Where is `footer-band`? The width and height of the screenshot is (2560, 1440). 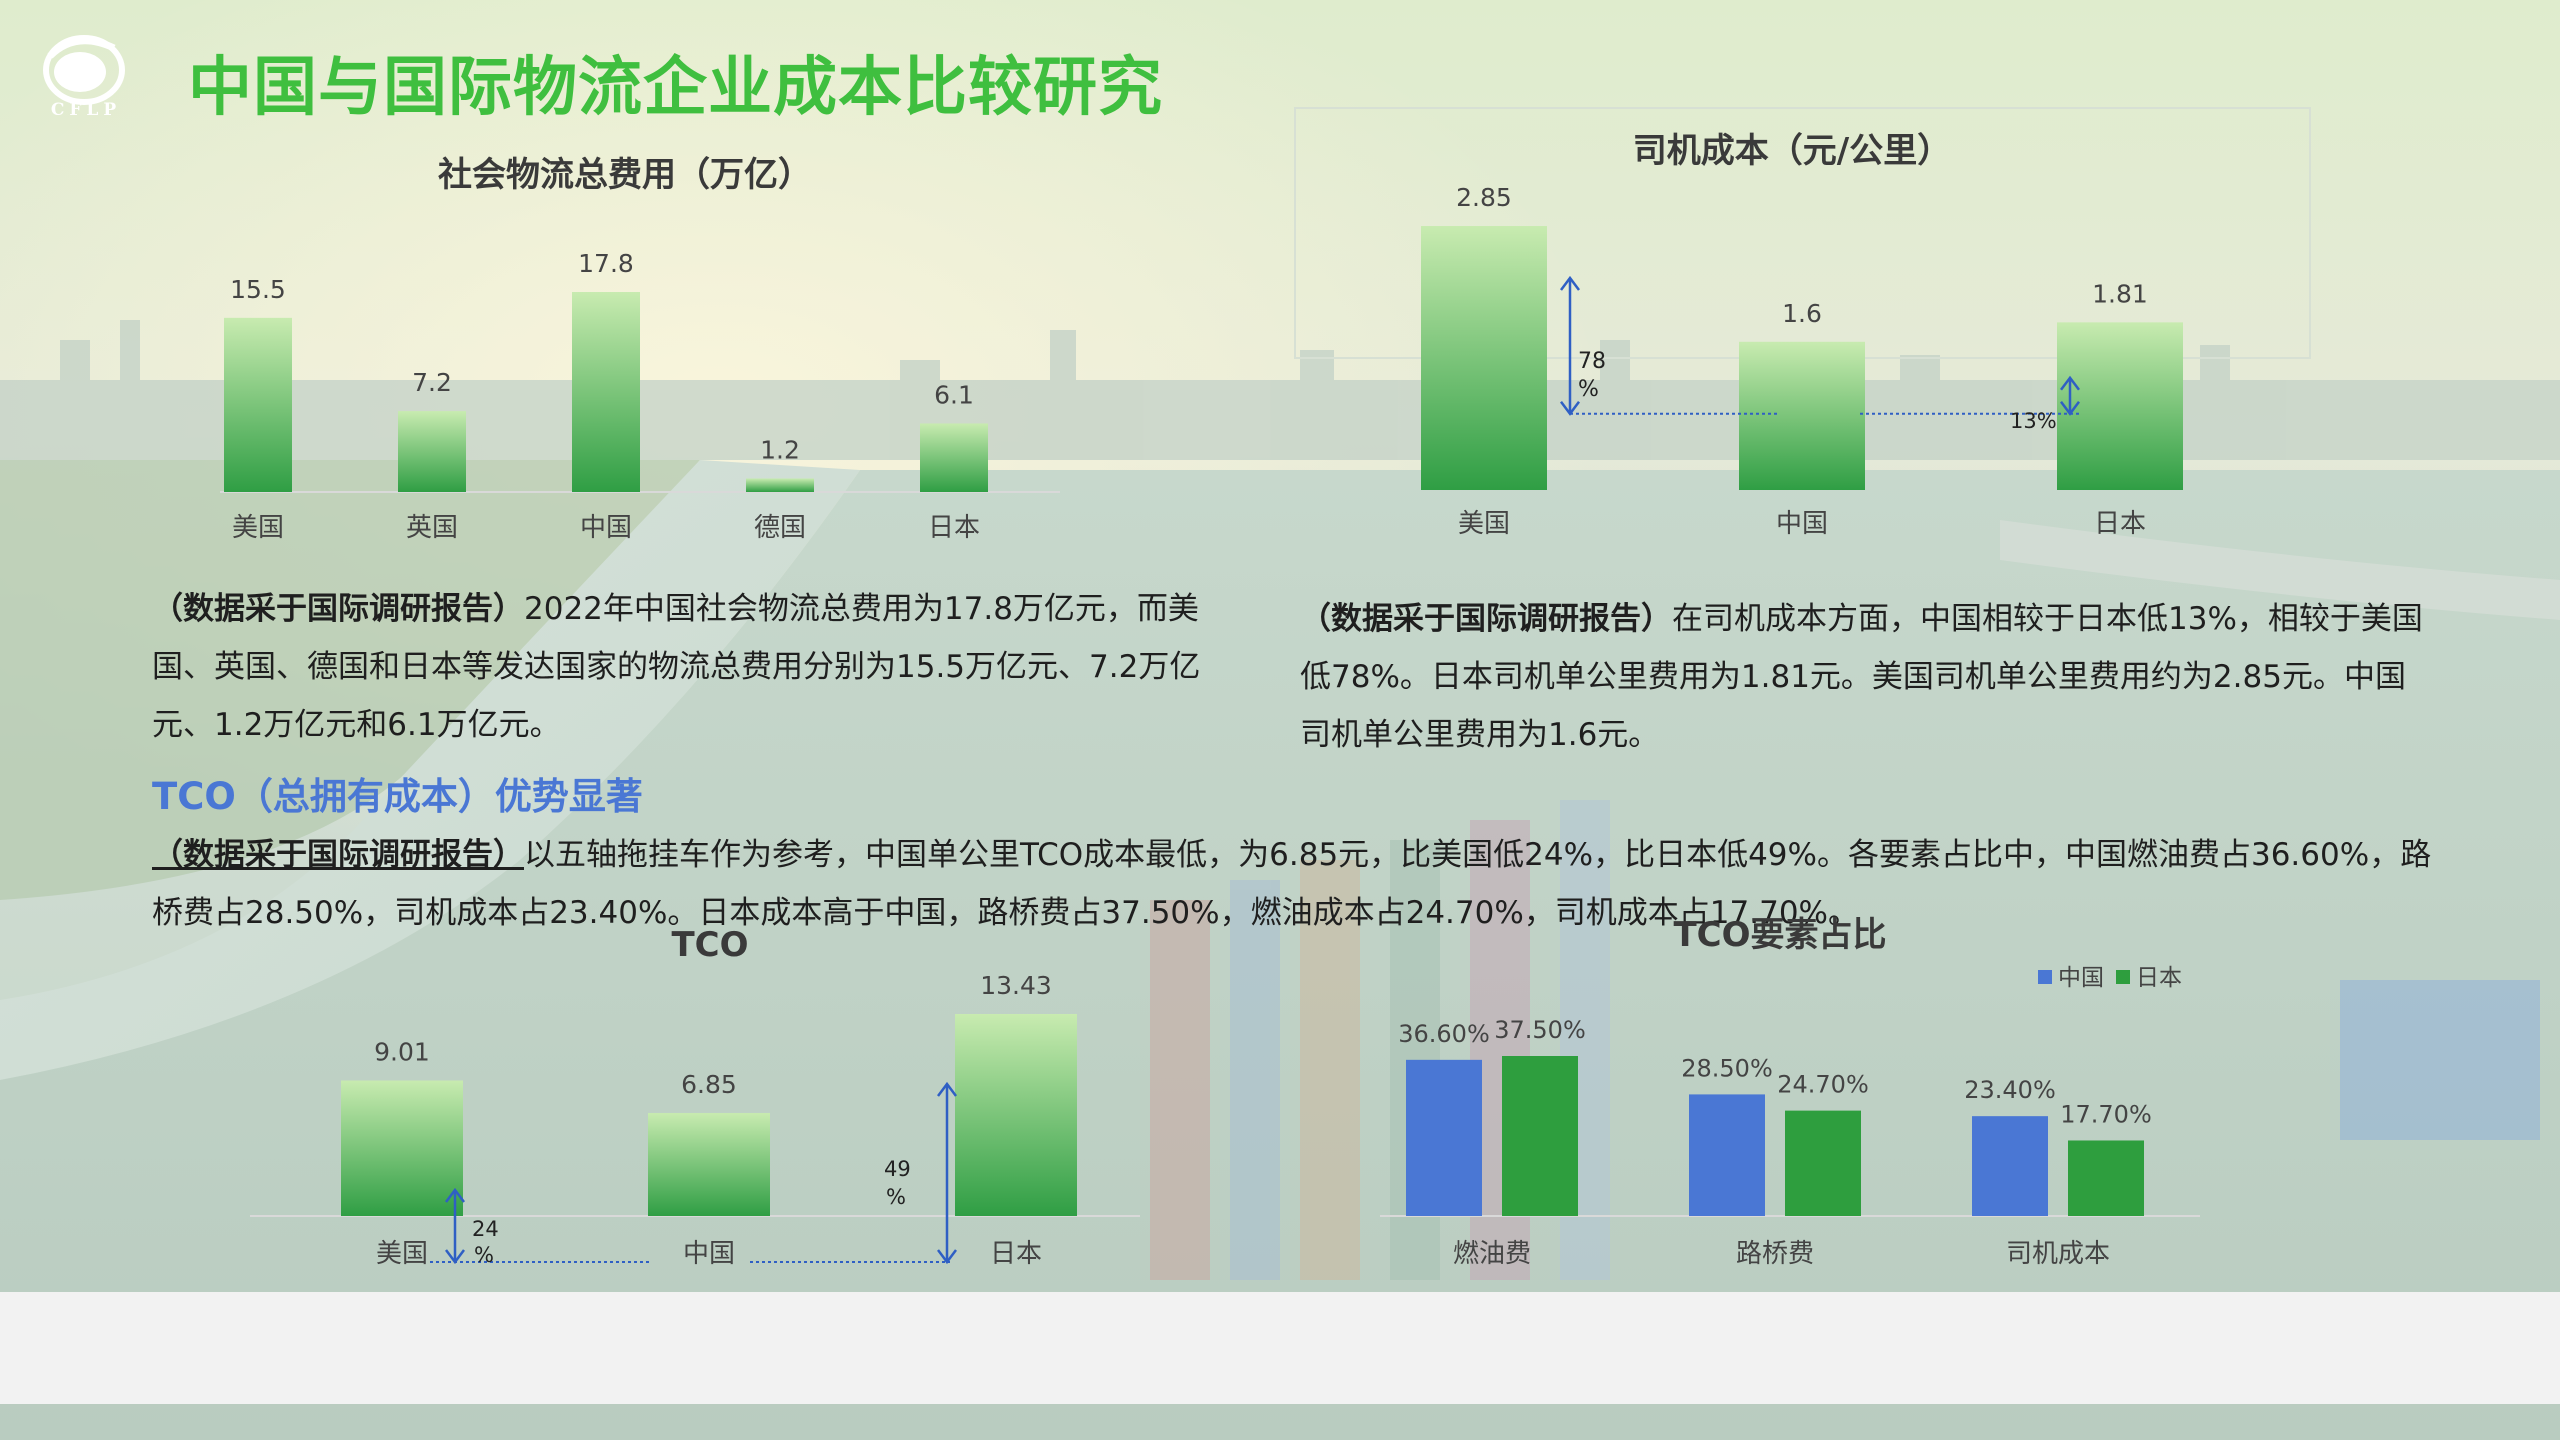
footer-band is located at coordinates (1280, 1348).